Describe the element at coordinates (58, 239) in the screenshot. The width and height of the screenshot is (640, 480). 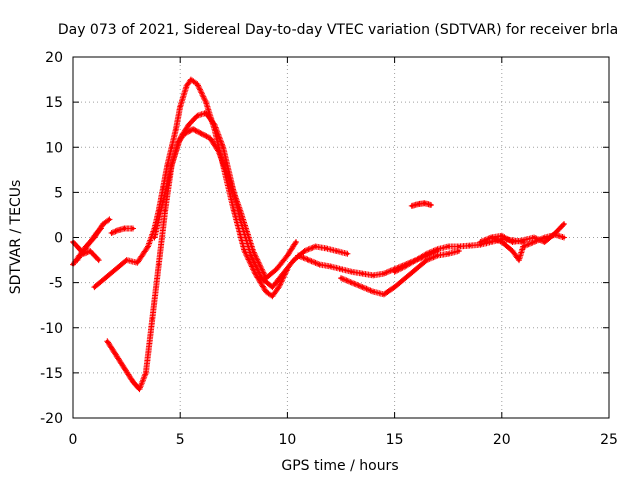
I see `y-tick-label: 0` at that location.